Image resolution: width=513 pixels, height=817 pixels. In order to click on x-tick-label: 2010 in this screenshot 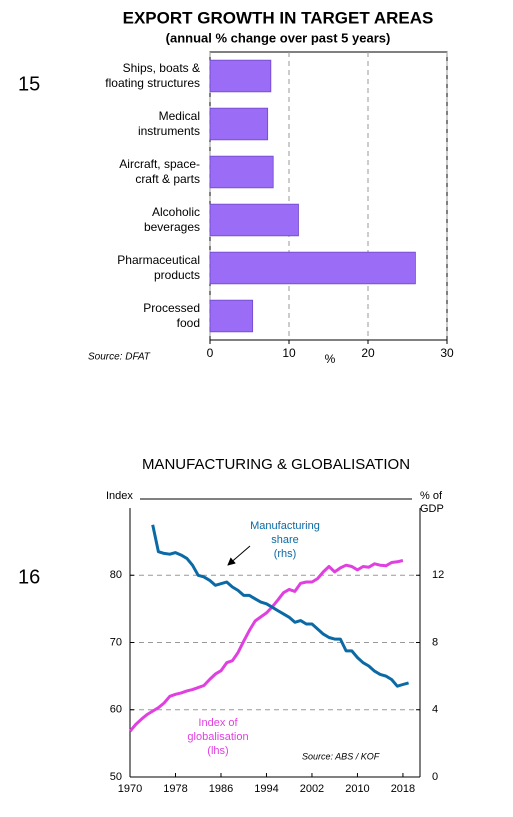, I will do `click(357, 789)`.